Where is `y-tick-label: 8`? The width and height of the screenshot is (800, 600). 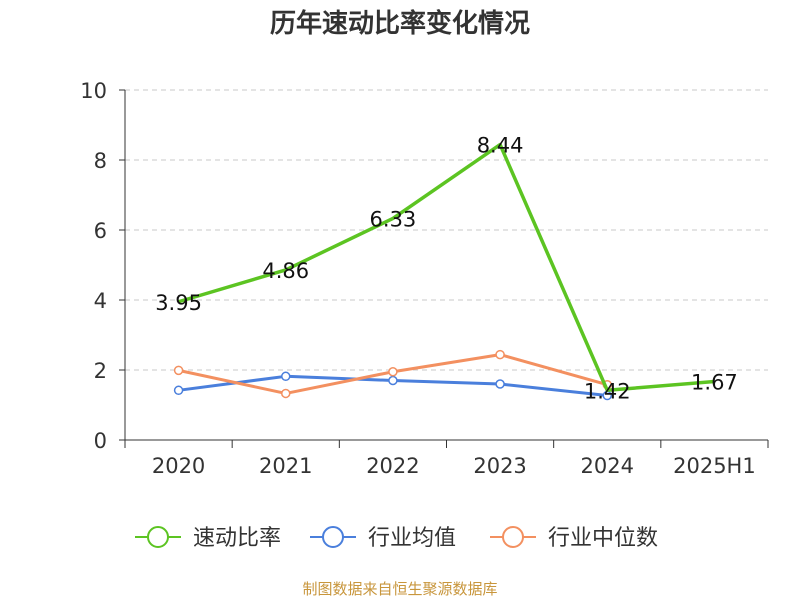
y-tick-label: 8 is located at coordinates (100, 161).